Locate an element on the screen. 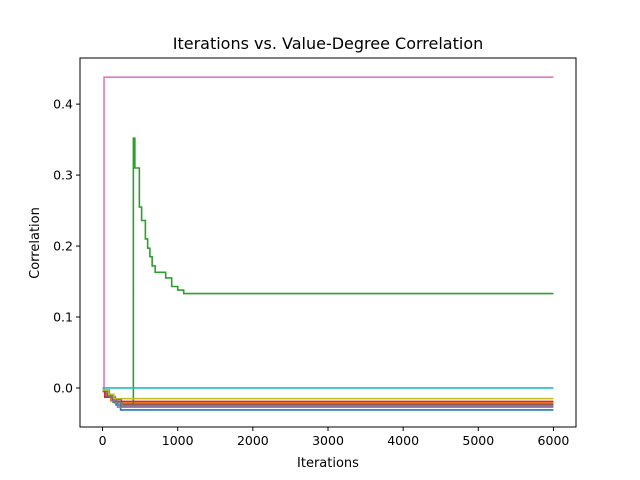 This screenshot has width=640, height=480. x-axis: 0 1000 2000 3000 4000 5000 6000 is located at coordinates (334, 437).